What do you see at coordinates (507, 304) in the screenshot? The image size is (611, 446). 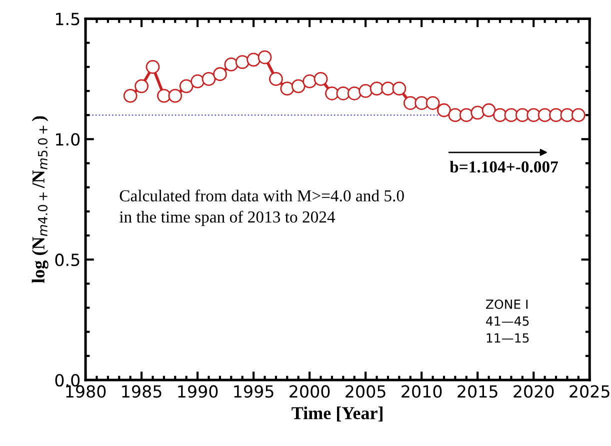 I see `annotation: ZONE I` at bounding box center [507, 304].